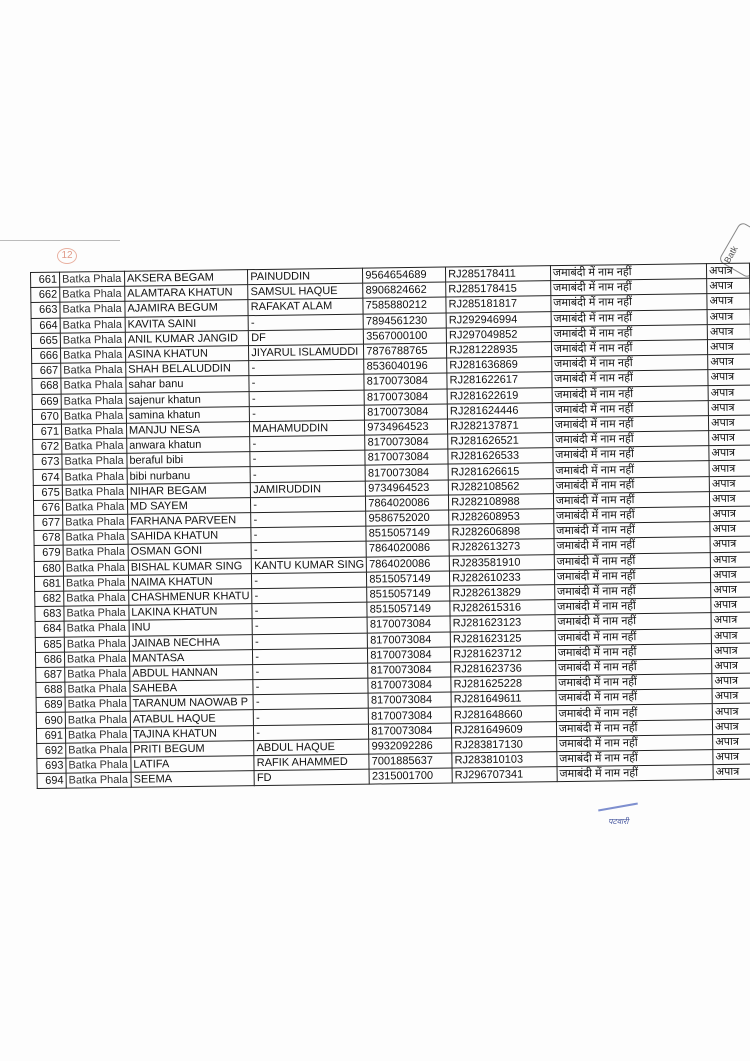 This screenshot has width=750, height=1061. What do you see at coordinates (306, 337) in the screenshot?
I see `father-name-cell: DF` at bounding box center [306, 337].